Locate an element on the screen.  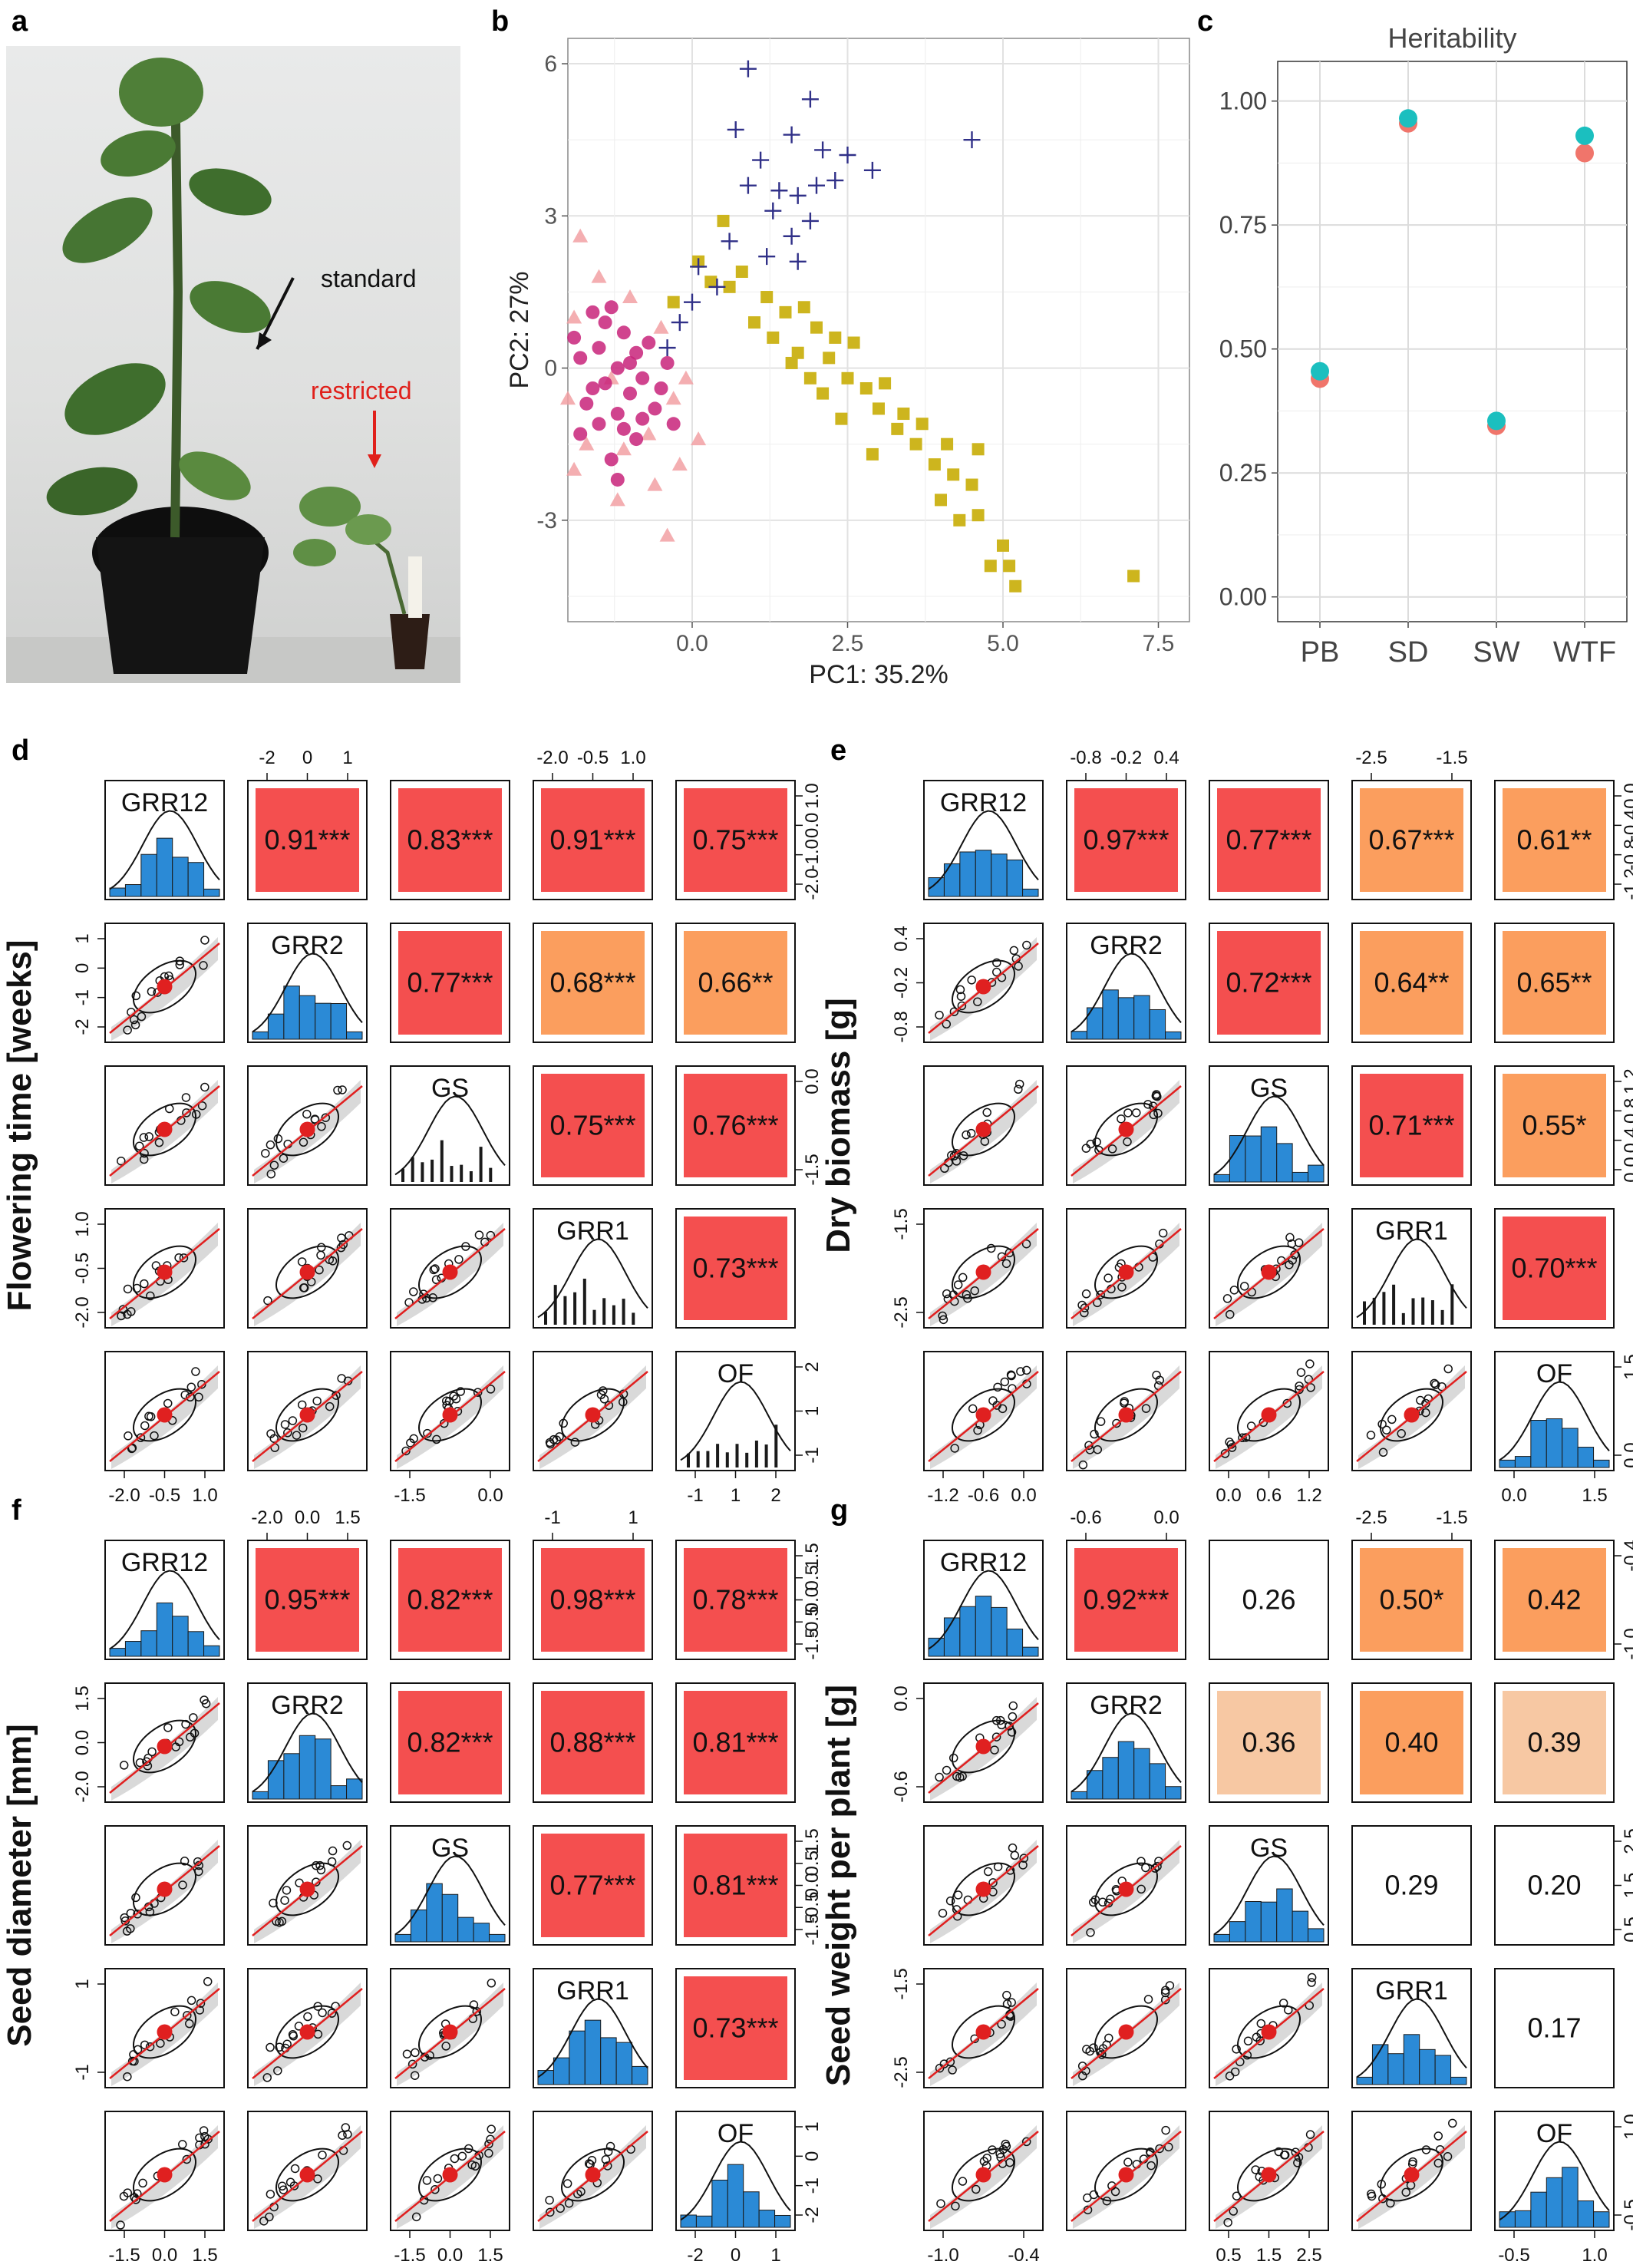
corr-value: 0.76*** is located at coordinates (735, 1126).